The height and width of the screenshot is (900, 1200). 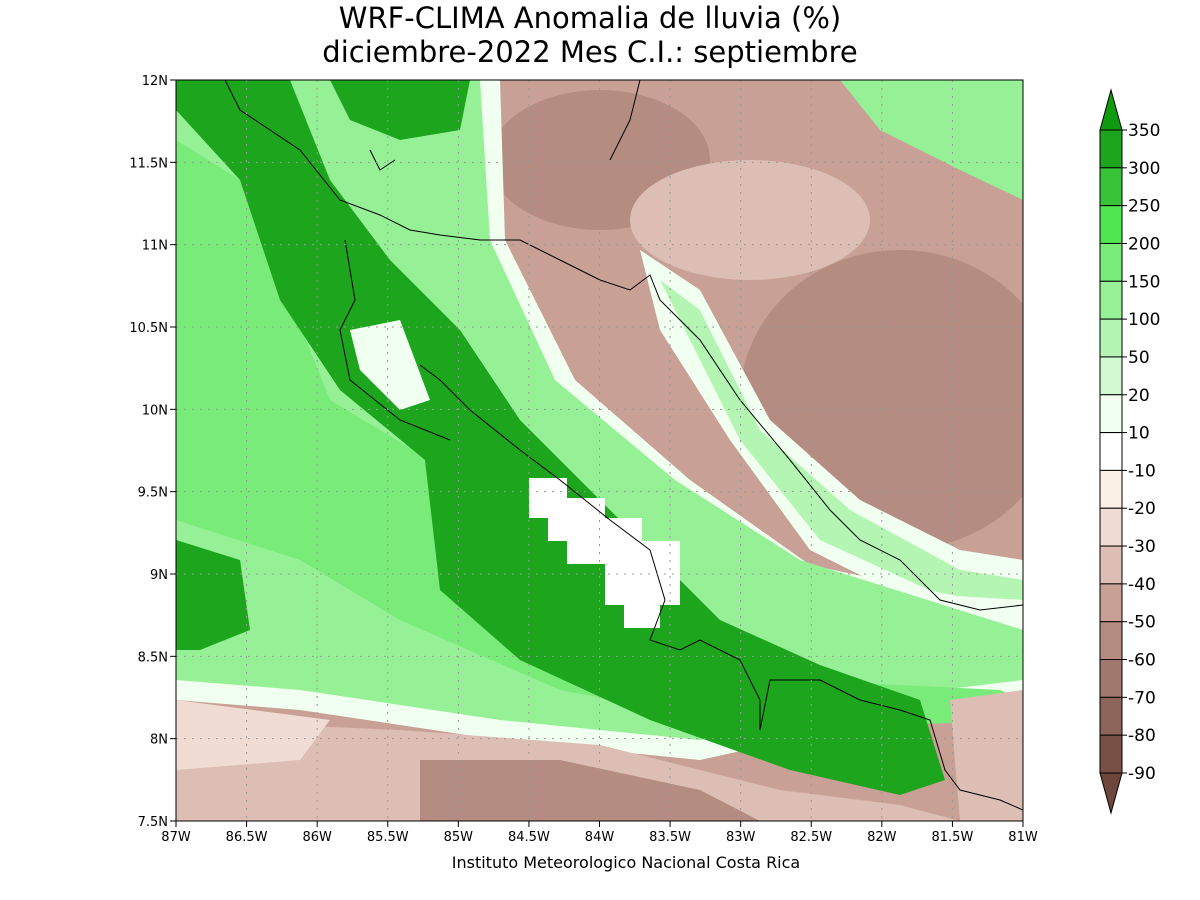 I want to click on lon-tick-label: 81W, so click(x=1023, y=837).